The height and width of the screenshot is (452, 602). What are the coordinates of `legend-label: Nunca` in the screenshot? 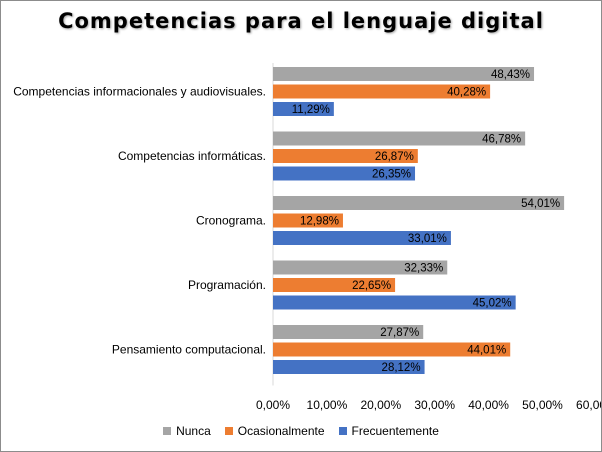 It's located at (193, 431).